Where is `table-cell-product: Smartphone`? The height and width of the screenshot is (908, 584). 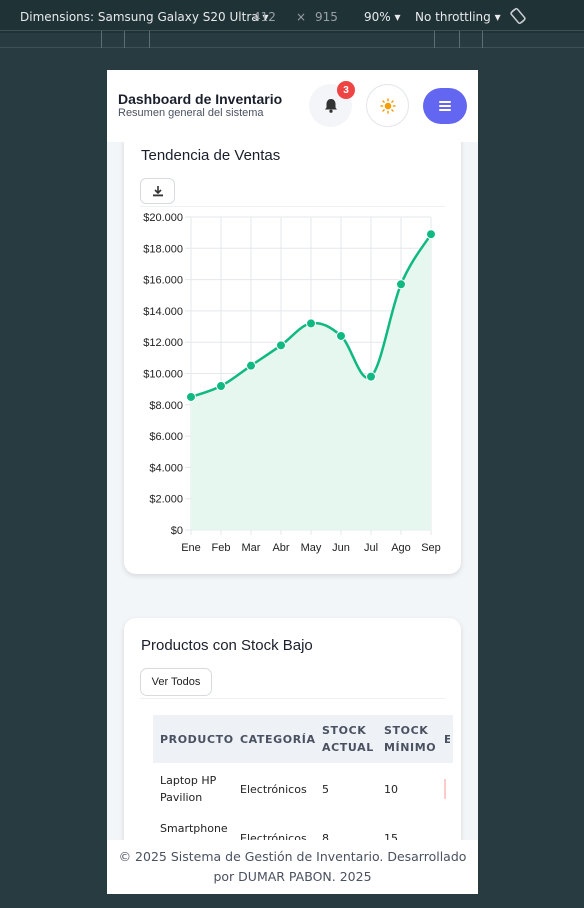 table-cell-product: Smartphone is located at coordinates (194, 828).